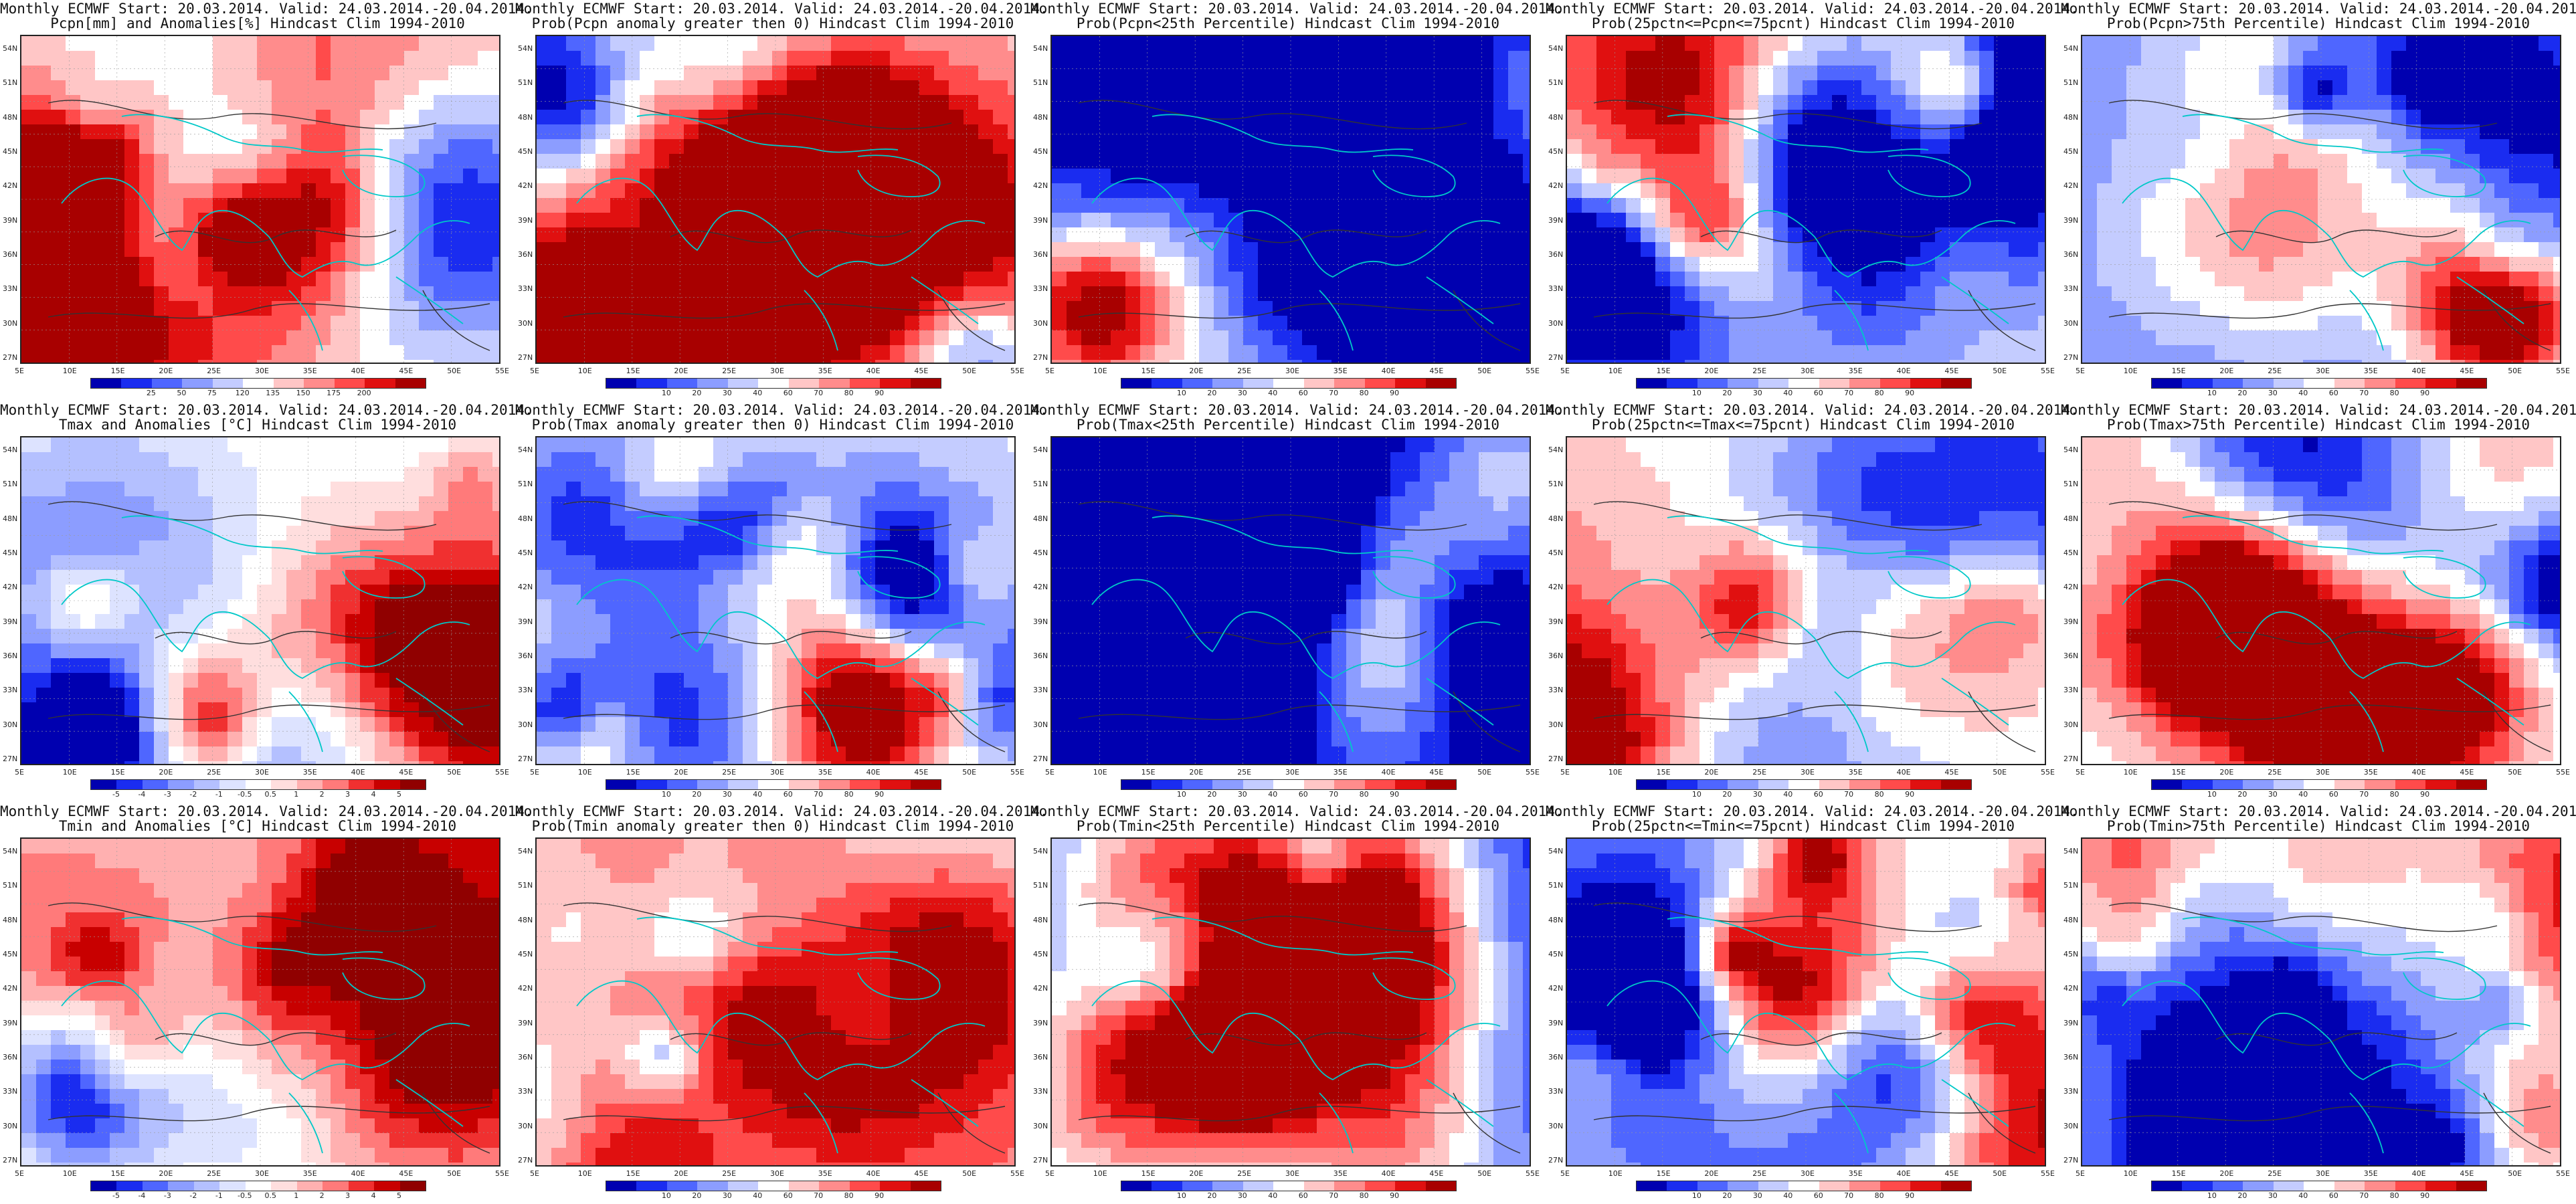 This screenshot has height=1204, width=2576. What do you see at coordinates (296, 794) in the screenshot?
I see `colorbar-tick-label: 1` at bounding box center [296, 794].